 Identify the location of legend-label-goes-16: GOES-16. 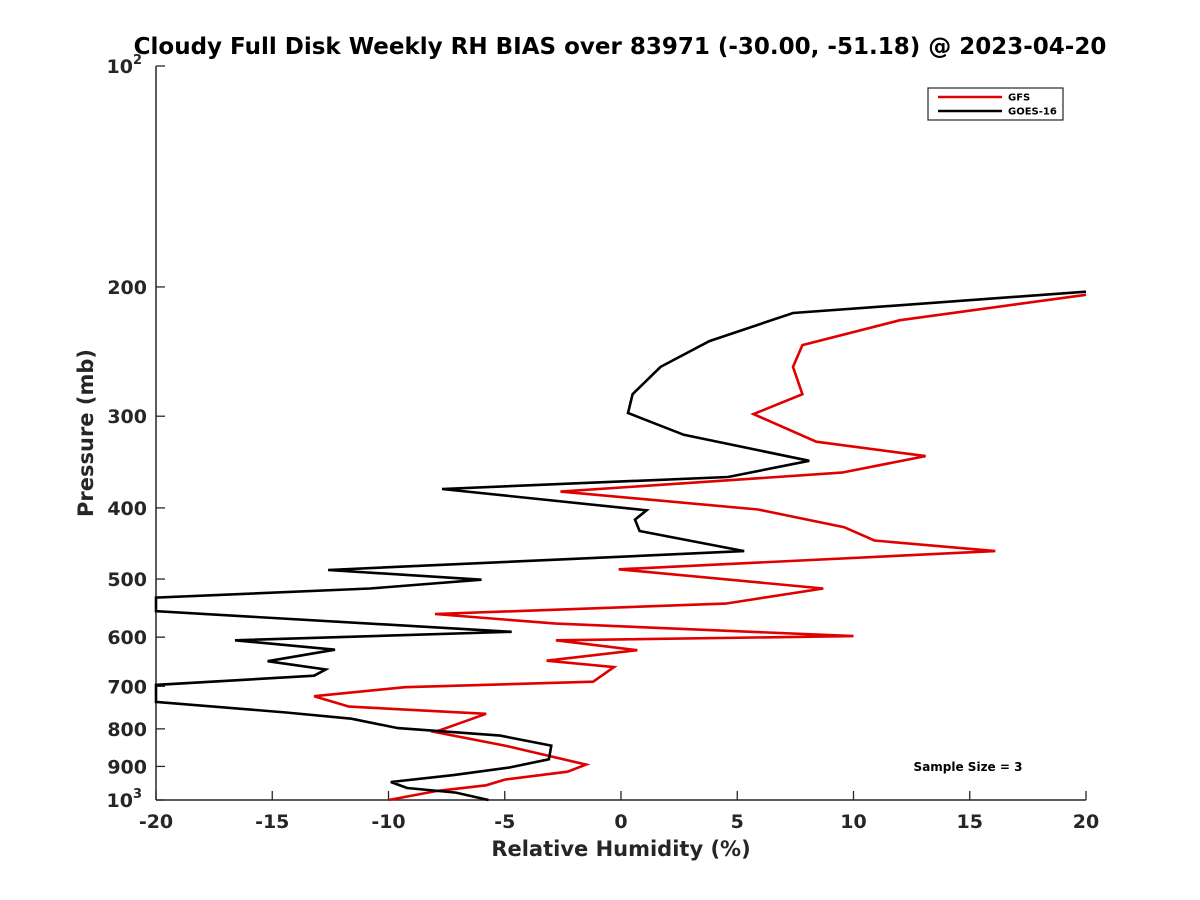
(1032, 112).